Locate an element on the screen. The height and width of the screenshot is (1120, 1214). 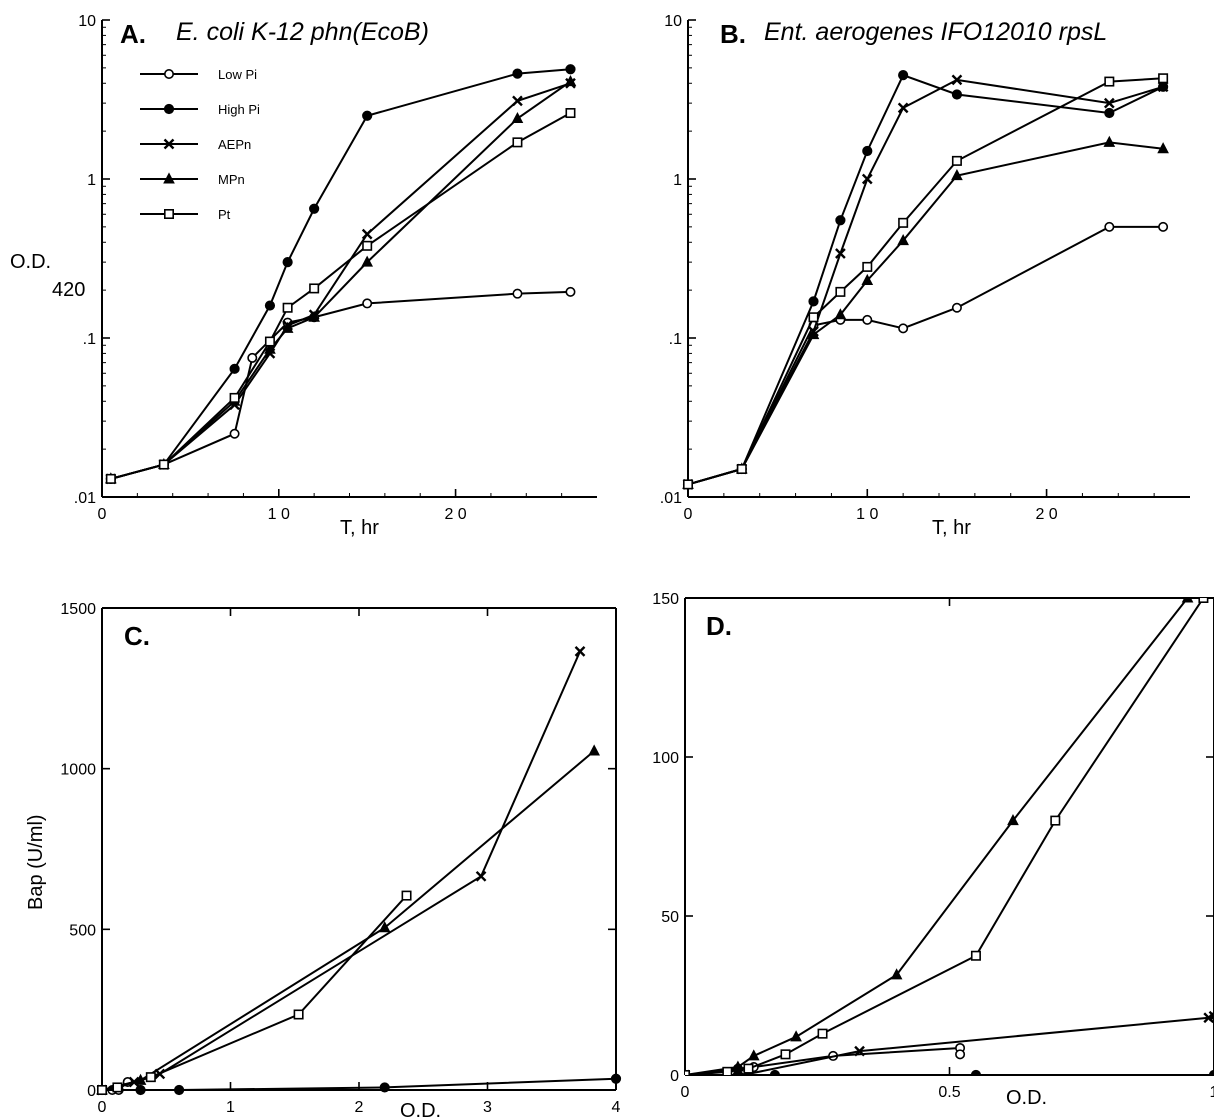
panel-b-series-low-pi is located at coordinates (925, 355).